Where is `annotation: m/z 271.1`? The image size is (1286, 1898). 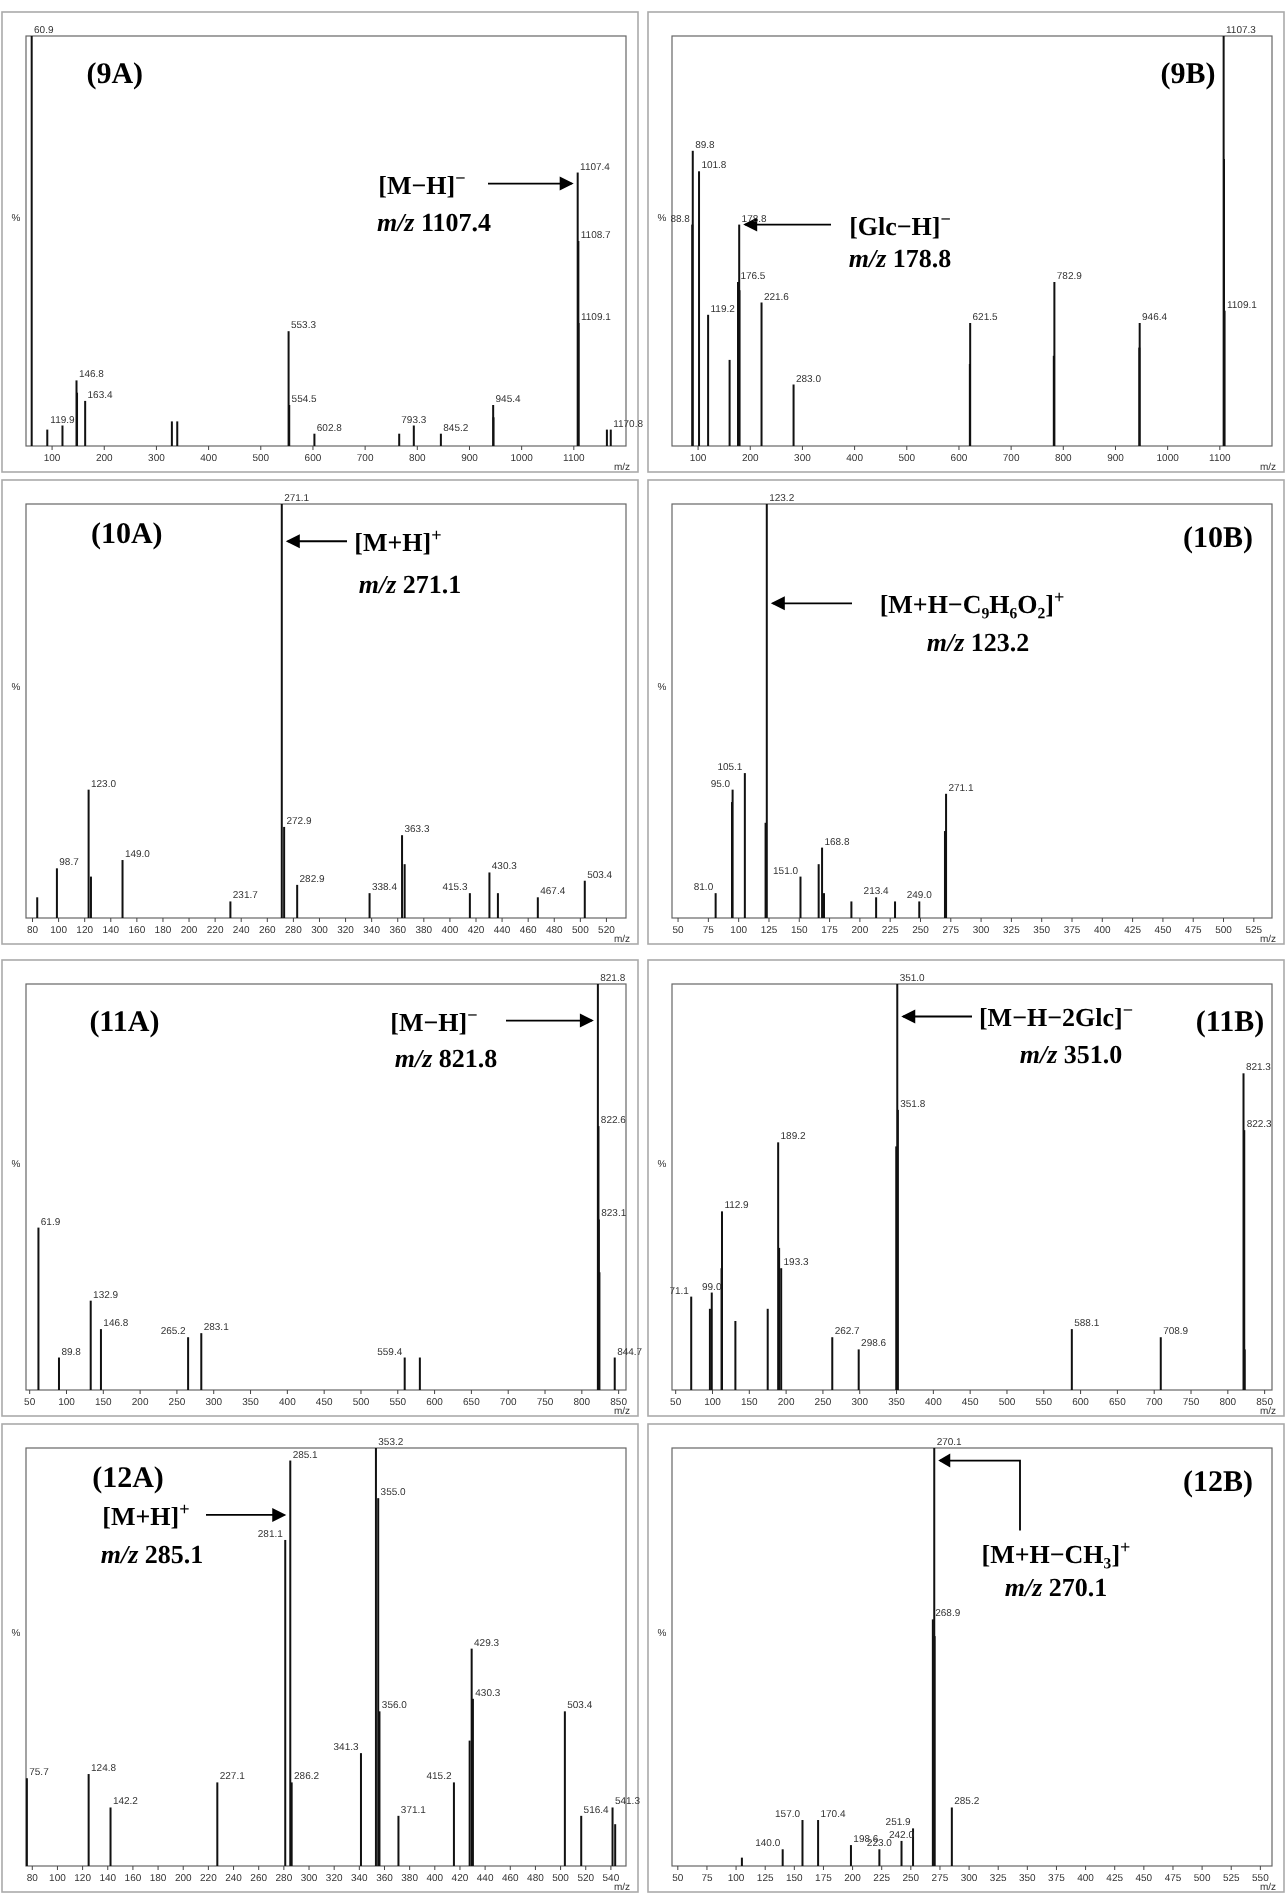 annotation: m/z 271.1 is located at coordinates (410, 583).